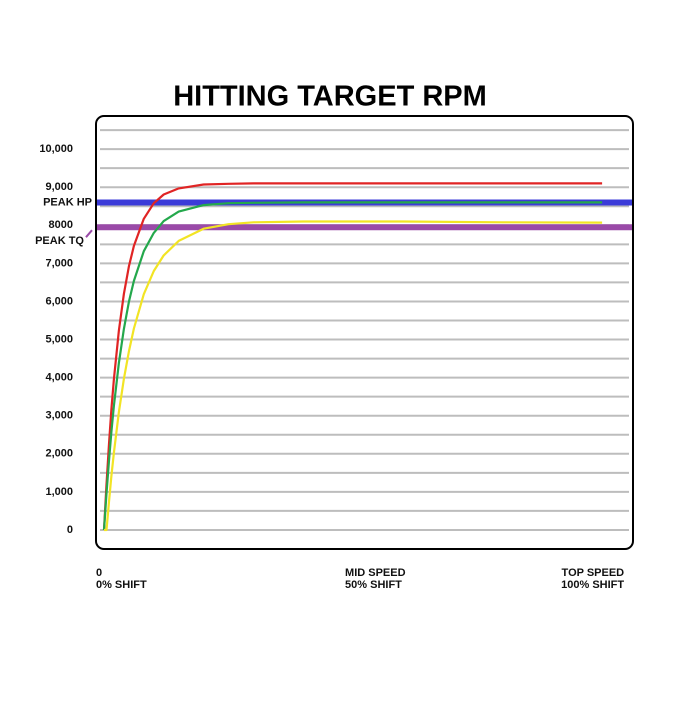 This screenshot has width=700, height=705. I want to click on y-tick-label: 4,000, so click(59, 378).